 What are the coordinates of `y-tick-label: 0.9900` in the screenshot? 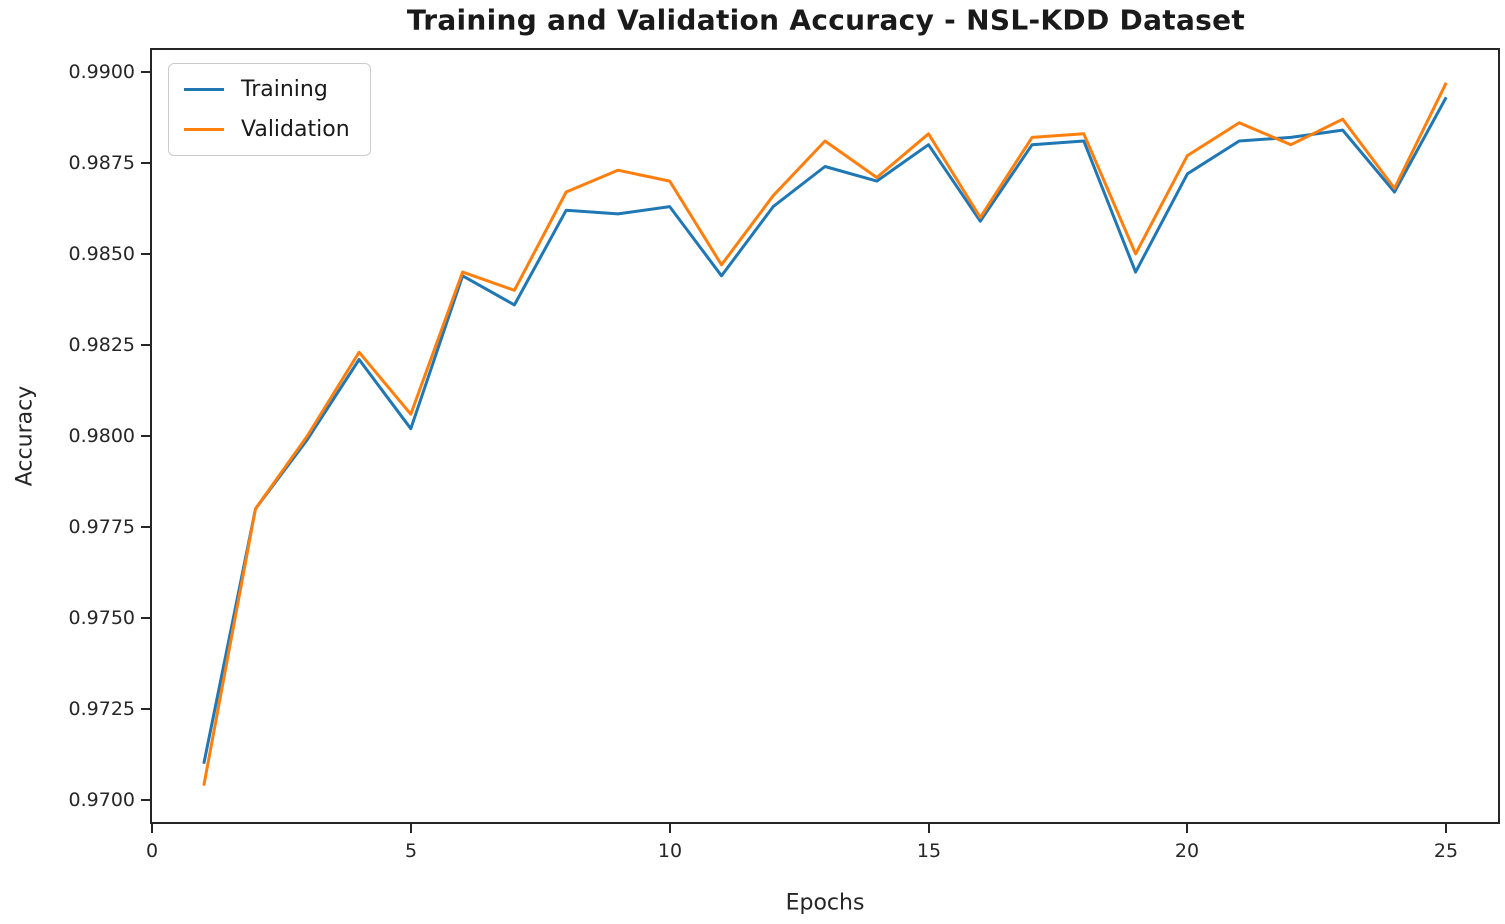 It's located at (101, 72).